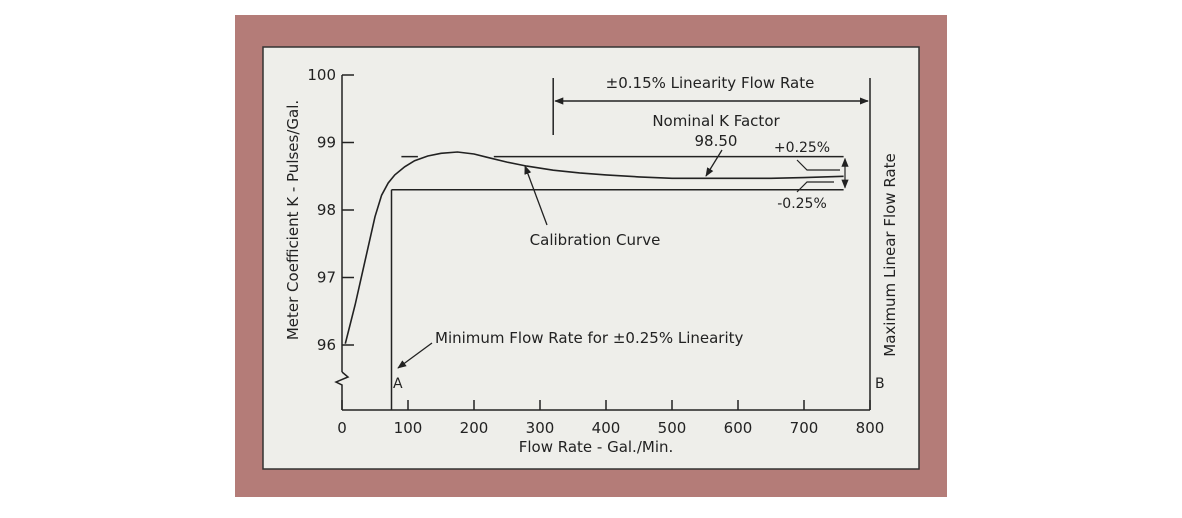  Describe the element at coordinates (880, 384) in the screenshot. I see `point-b-label: B` at that location.